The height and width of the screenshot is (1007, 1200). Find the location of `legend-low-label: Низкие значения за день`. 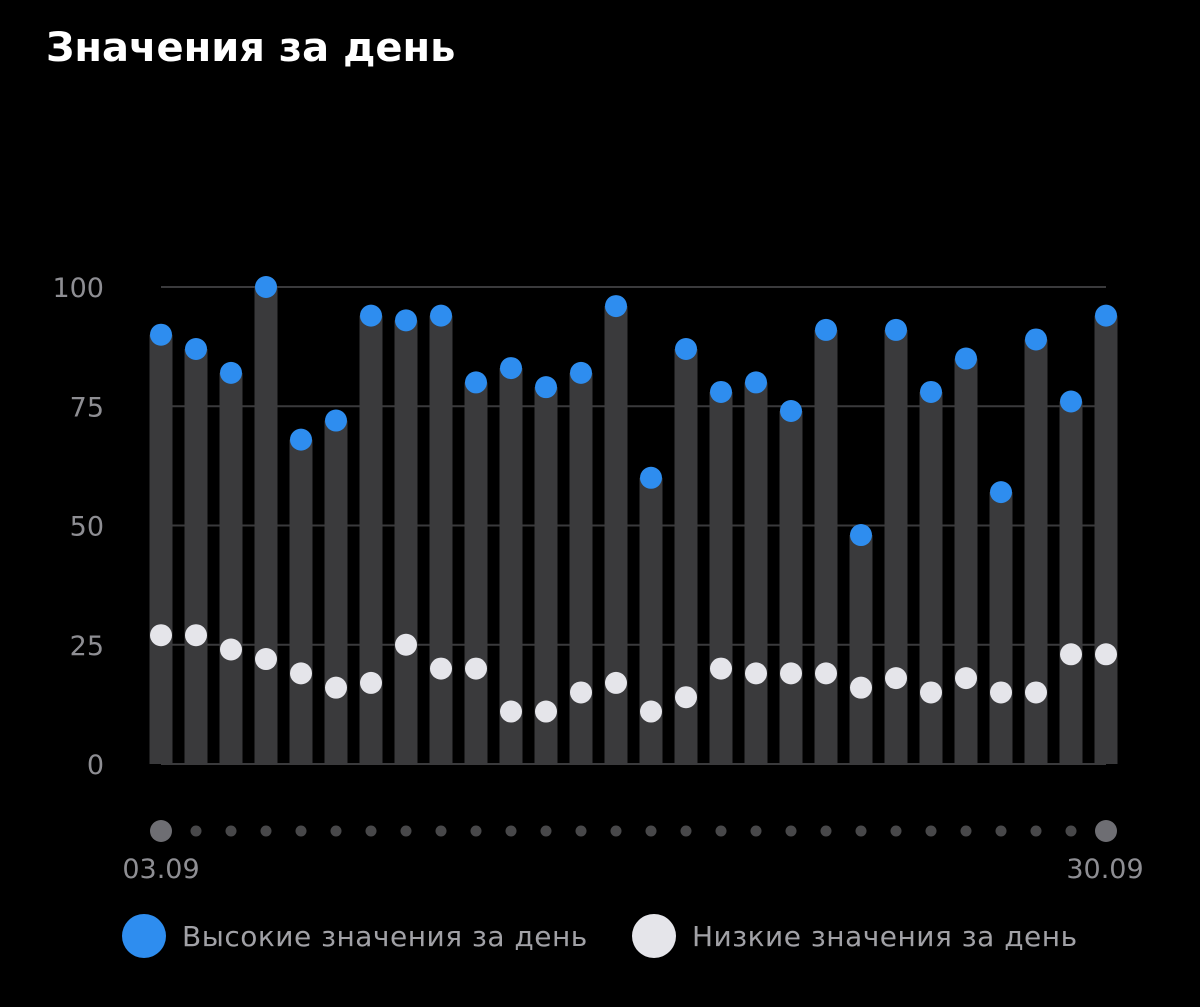

legend-low-label: Низкие значения за день is located at coordinates (885, 936).